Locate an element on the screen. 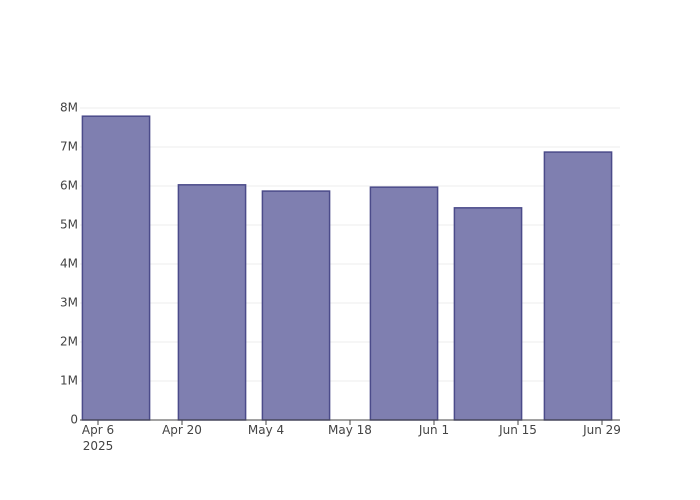 Image resolution: width=700 pixels, height=500 pixels. x-tick-label: May 4 is located at coordinates (266, 430).